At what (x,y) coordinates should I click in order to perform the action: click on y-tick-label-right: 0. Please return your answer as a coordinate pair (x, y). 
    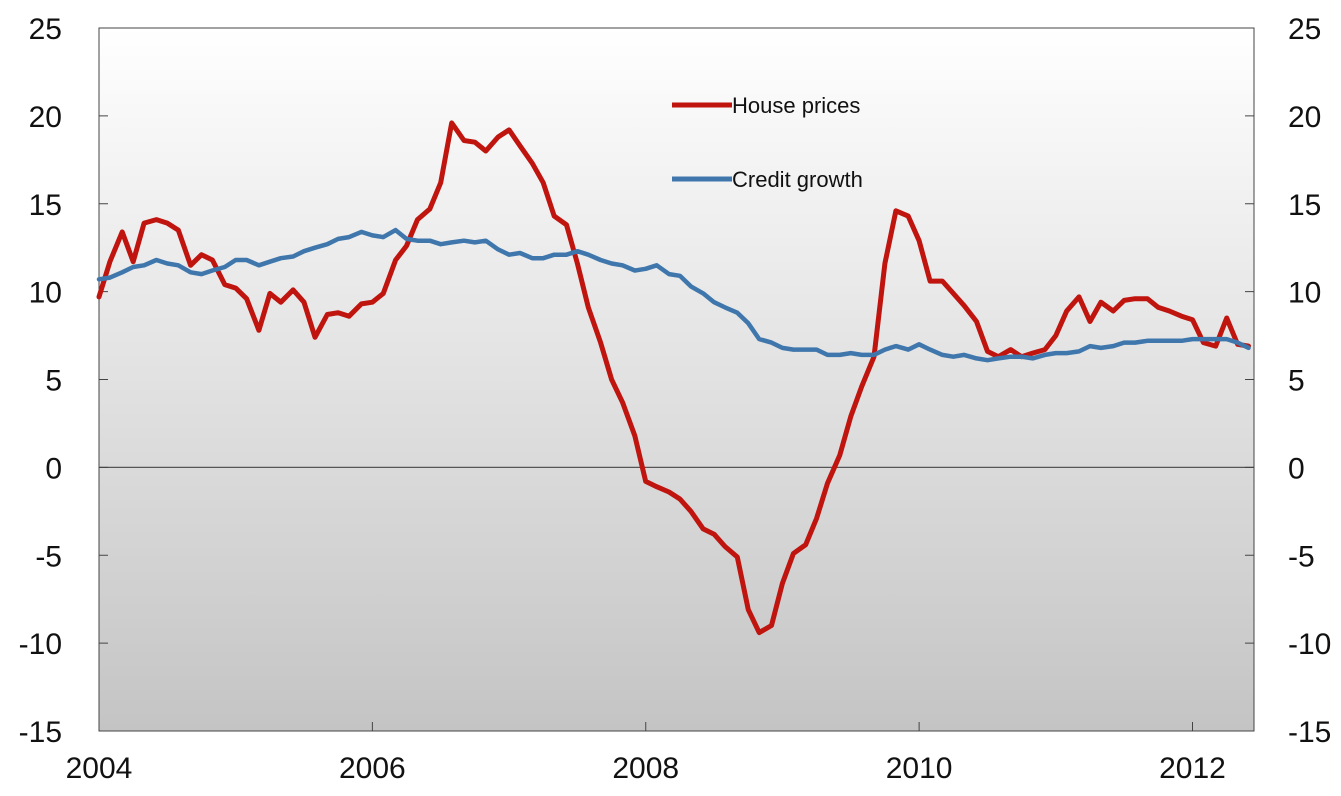
    Looking at the image, I should click on (1296, 468).